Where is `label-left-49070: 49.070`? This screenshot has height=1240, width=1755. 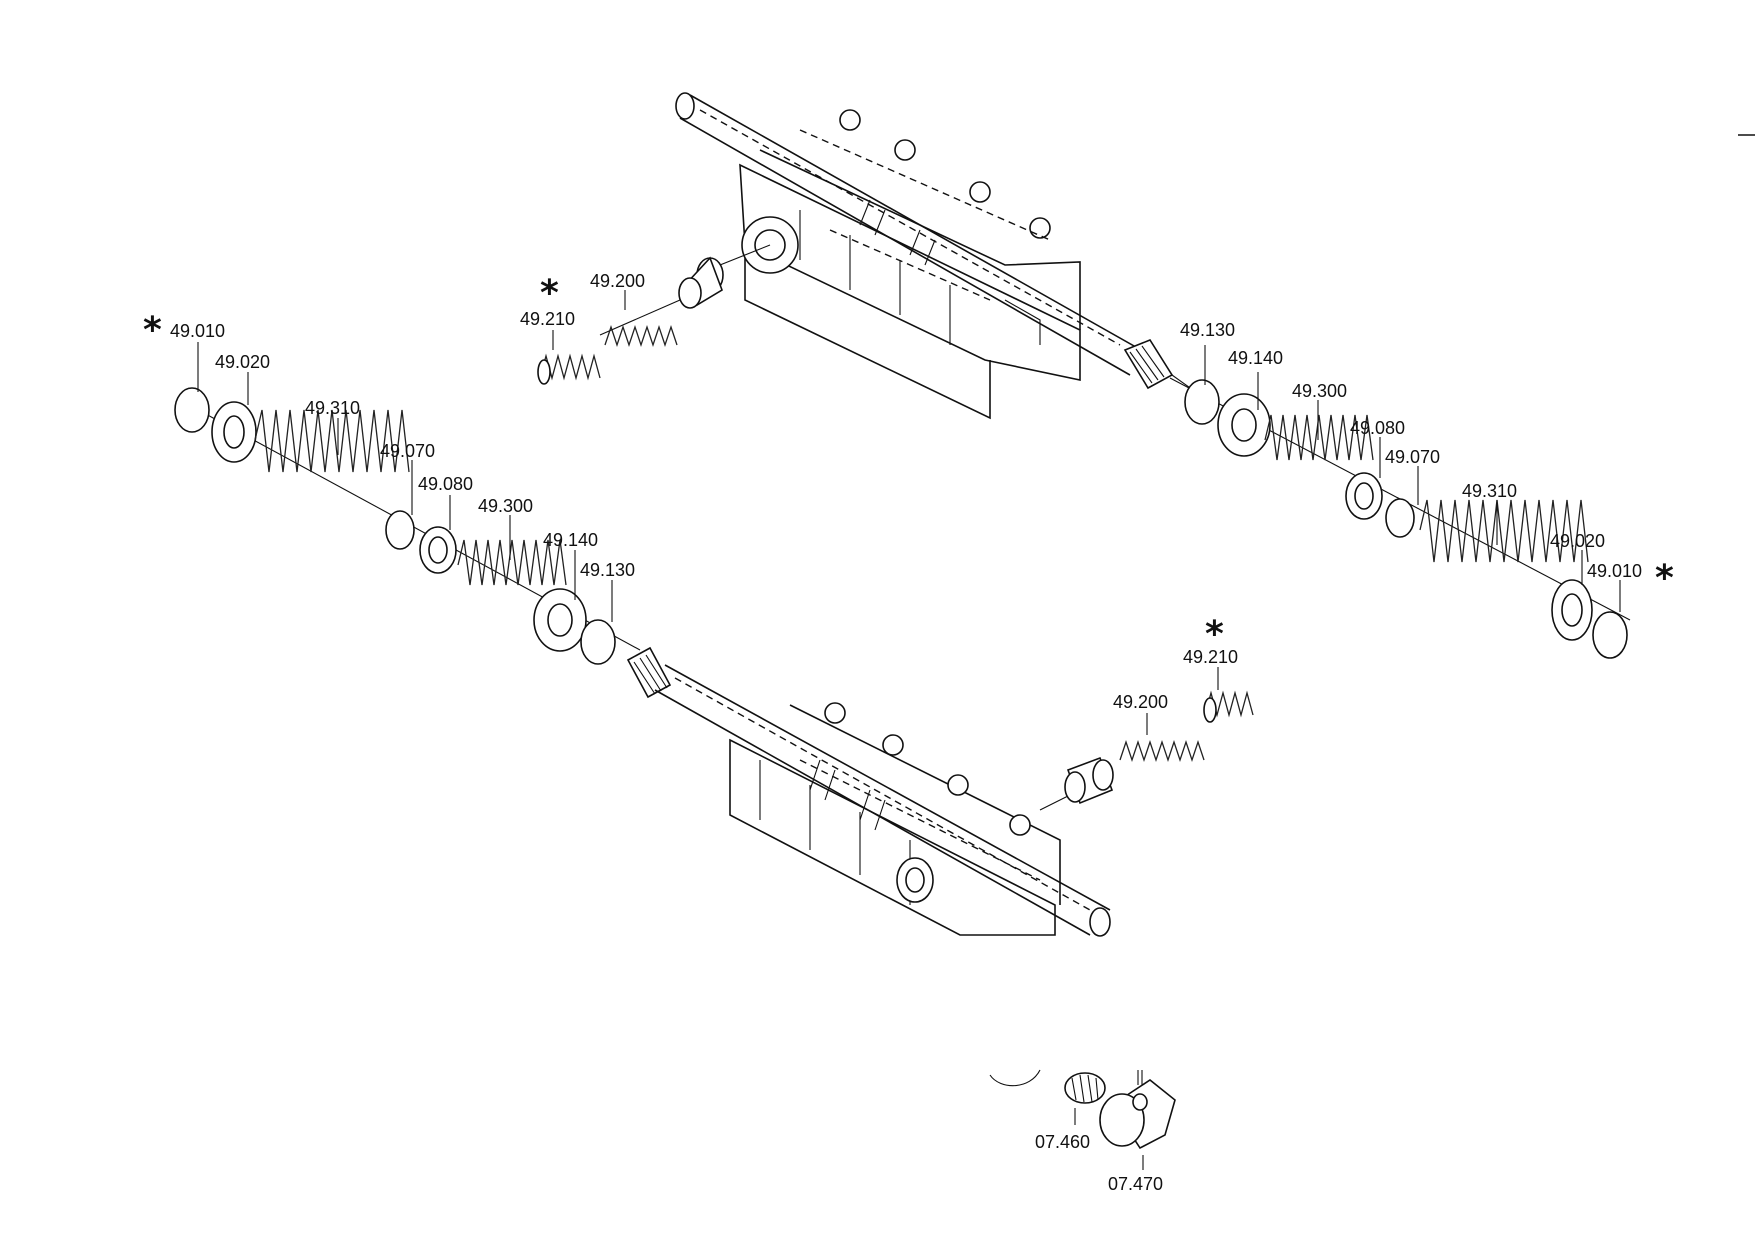 label-left-49070: 49.070 is located at coordinates (407, 451).